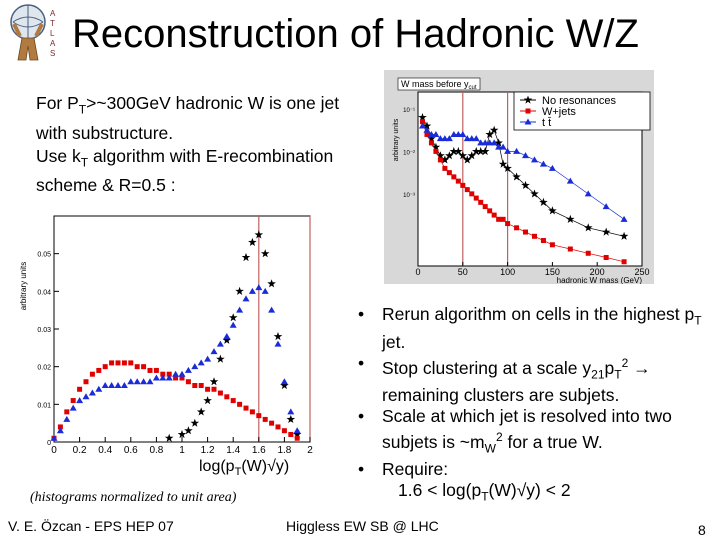 The width and height of the screenshot is (720, 540). Describe the element at coordinates (49, 443) in the screenshot. I see `plot1-ytick-label: 0` at that location.